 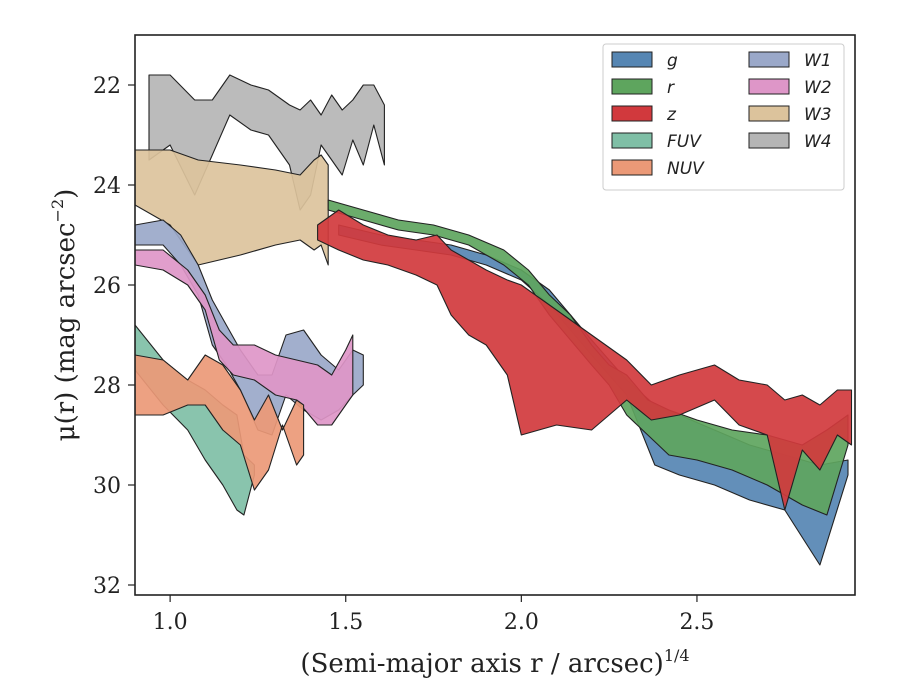 What do you see at coordinates (170, 622) in the screenshot?
I see `x-tick-label: 1.0` at bounding box center [170, 622].